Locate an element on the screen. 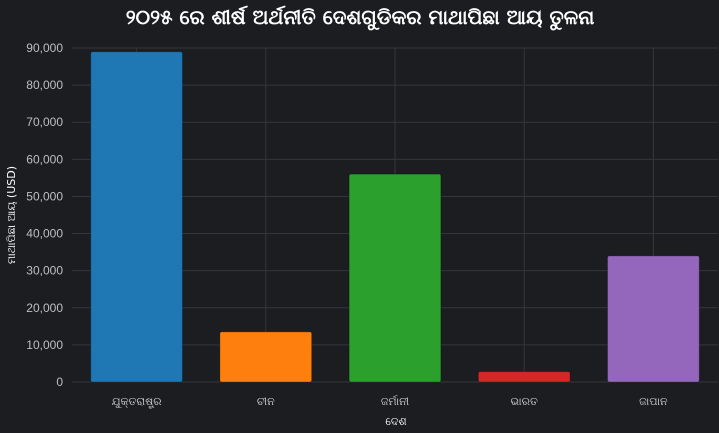  y-tick-label: 0 is located at coordinates (59, 382).